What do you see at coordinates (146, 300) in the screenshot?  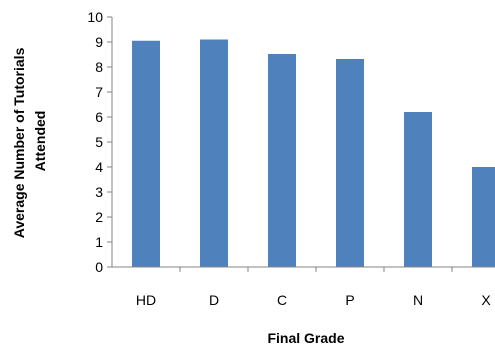 I see `x-tick-label-hd: HD` at bounding box center [146, 300].